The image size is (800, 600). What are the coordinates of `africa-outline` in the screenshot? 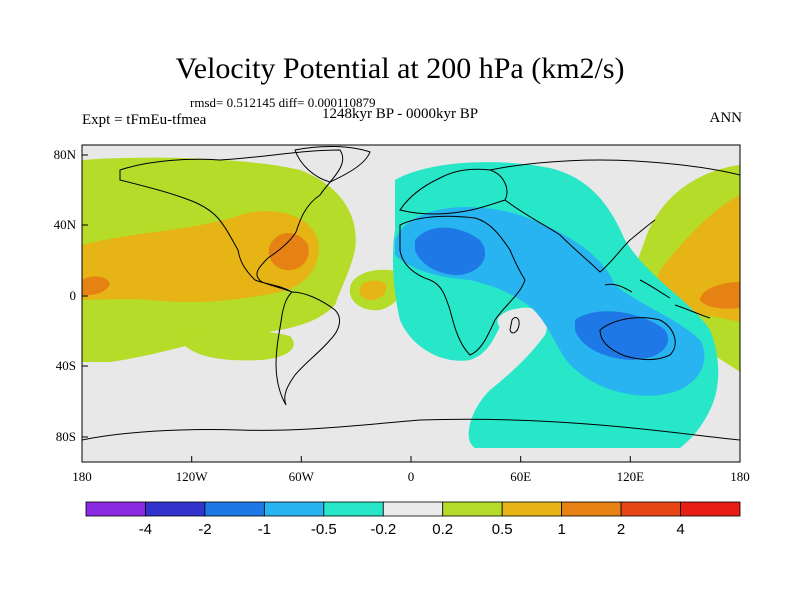 It's located at (462, 285).